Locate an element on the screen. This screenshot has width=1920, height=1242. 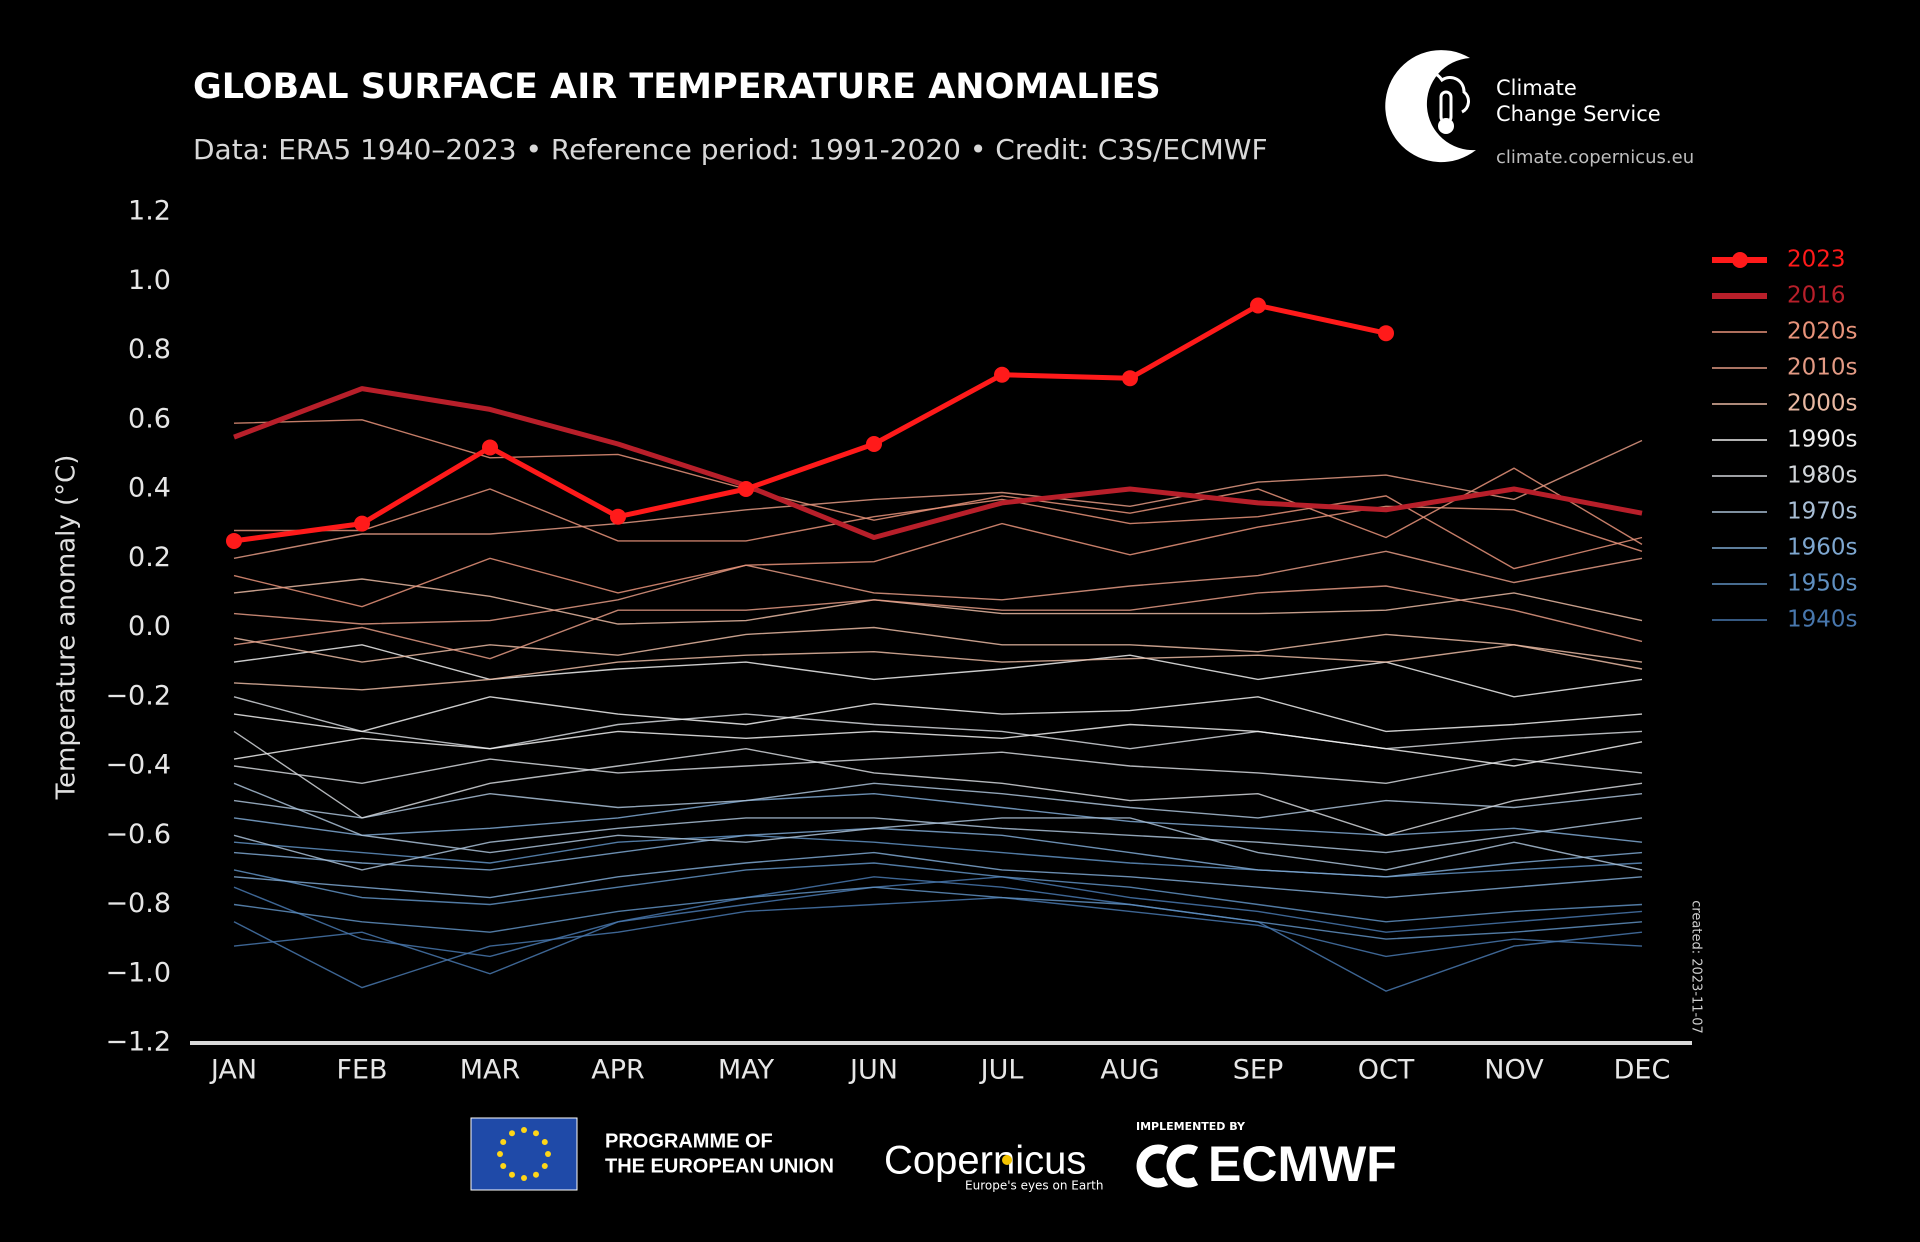
legend-label: 1960s is located at coordinates (1822, 548).